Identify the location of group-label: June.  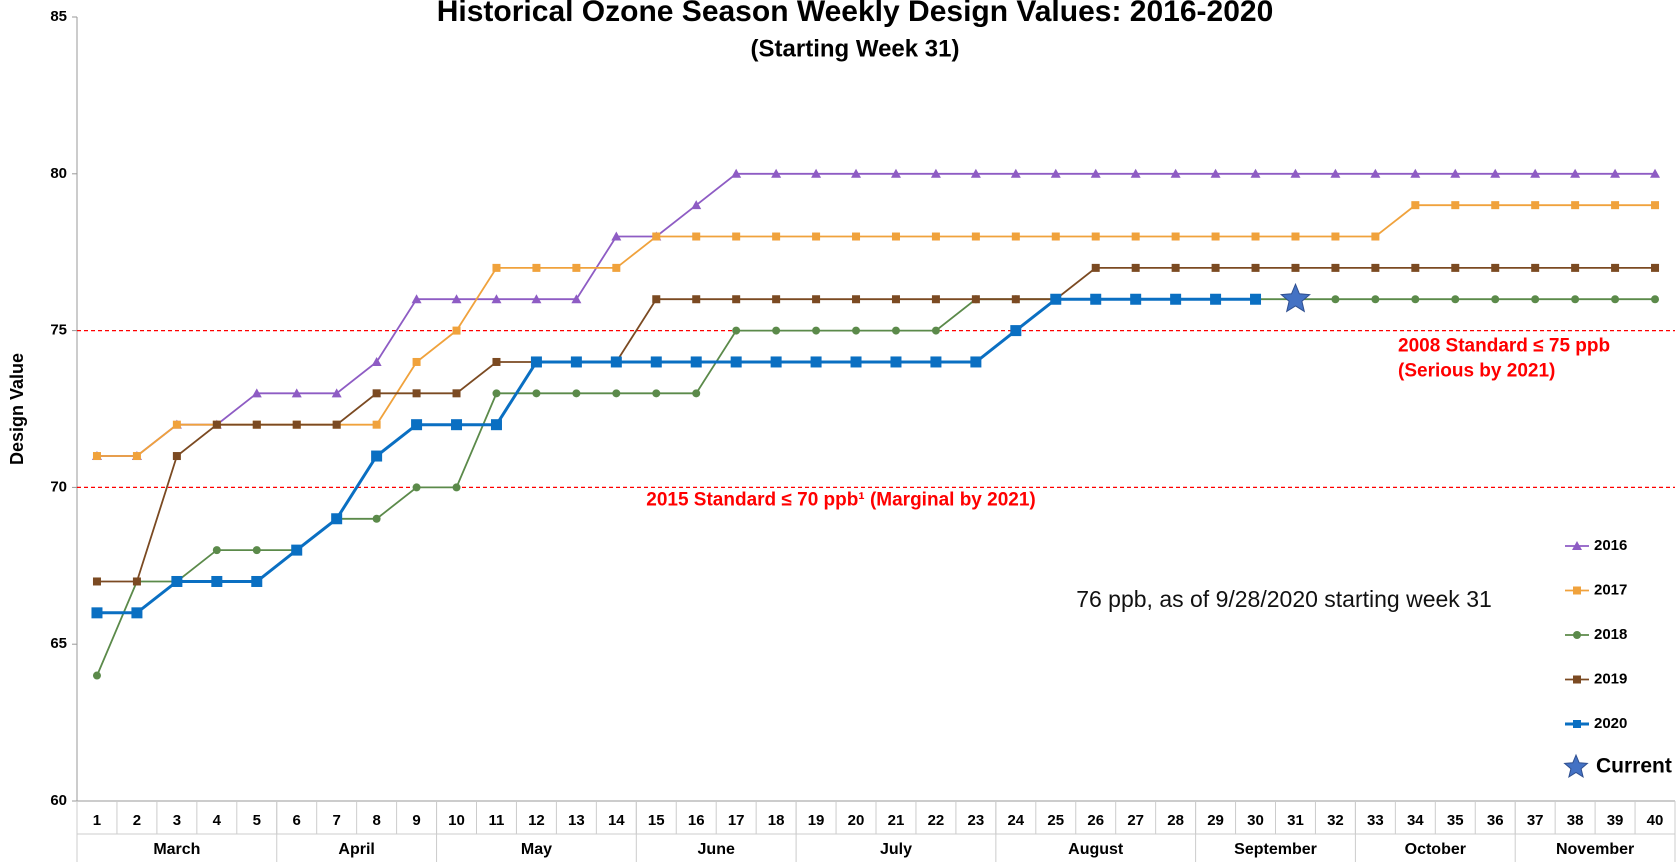
(716, 849).